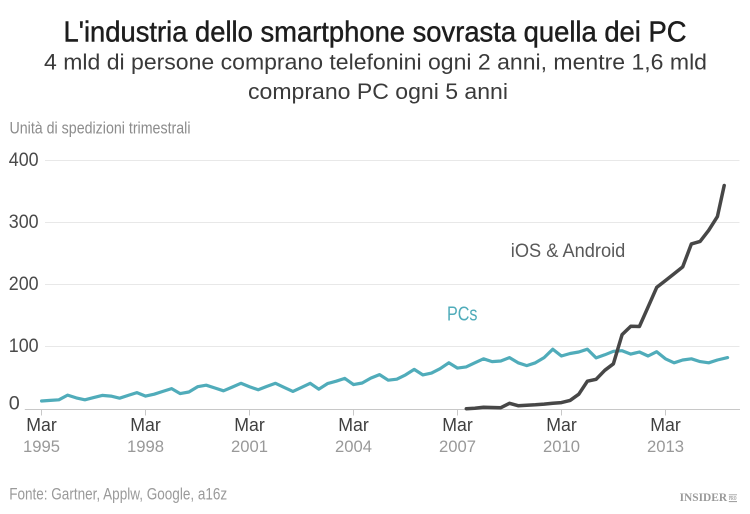  I want to click on svg-text: comprano PC ogni 5 anni, so click(378, 91).